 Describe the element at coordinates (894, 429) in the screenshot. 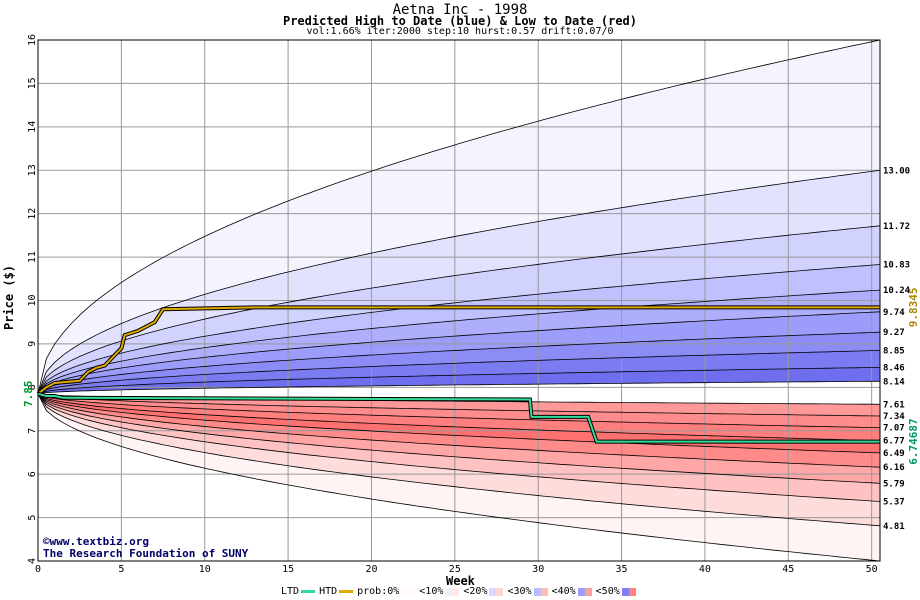

I see `band-value-label: 7.07` at that location.